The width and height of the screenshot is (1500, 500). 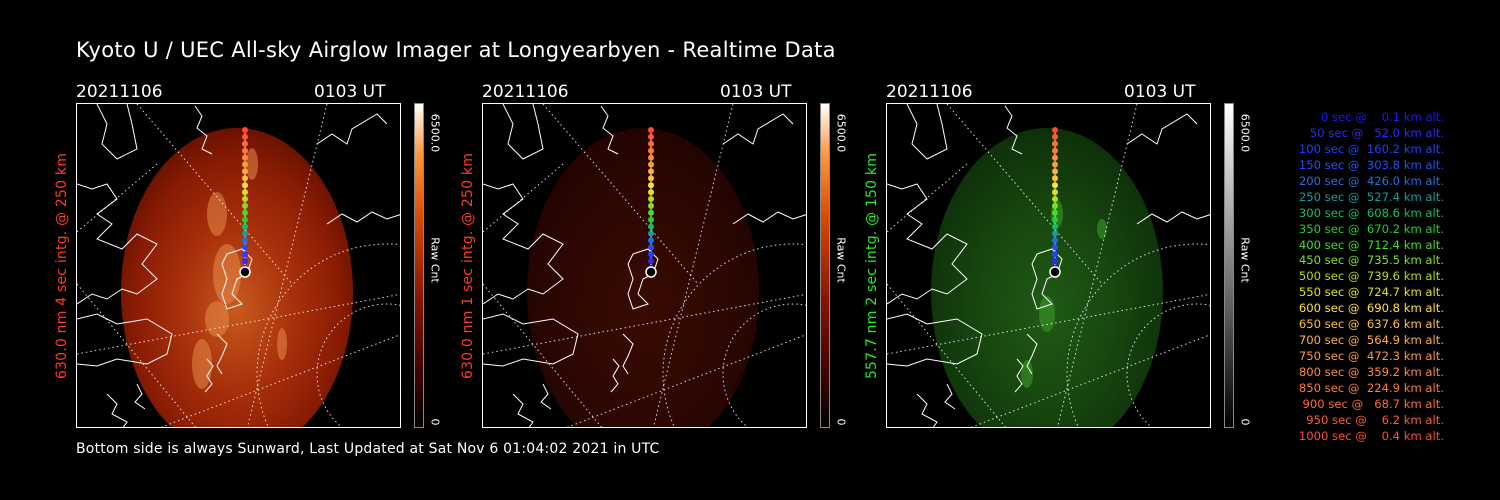 What do you see at coordinates (756, 92) in the screenshot?
I see `panel2-time: 0103 UT` at bounding box center [756, 92].